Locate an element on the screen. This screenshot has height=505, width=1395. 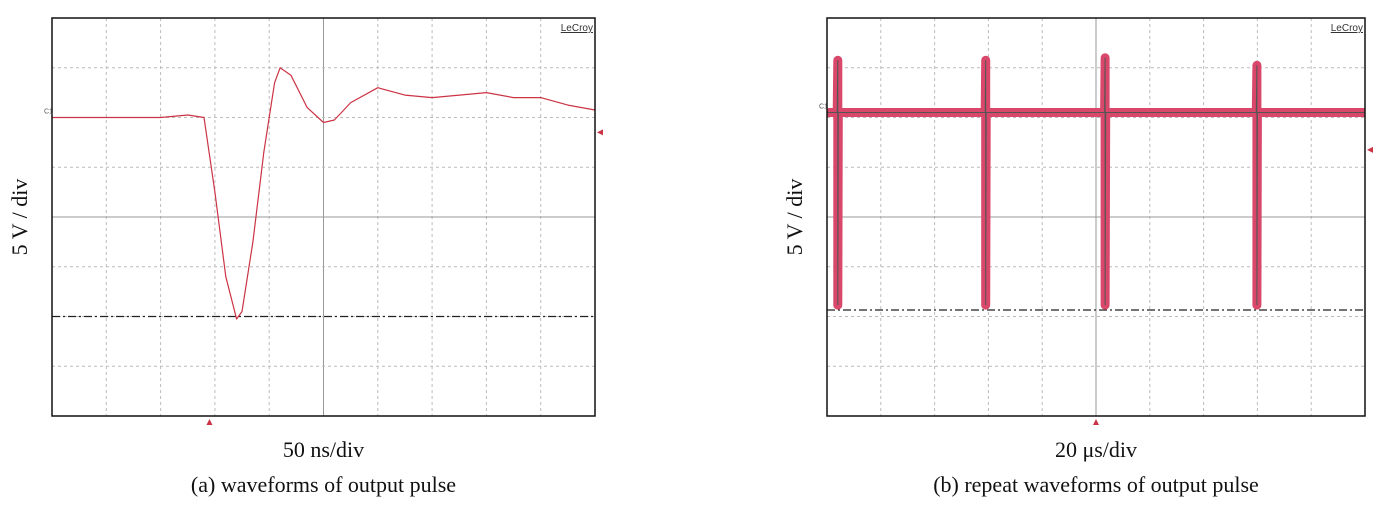
x-axis-label: 50 ns/div is located at coordinates (323, 449).